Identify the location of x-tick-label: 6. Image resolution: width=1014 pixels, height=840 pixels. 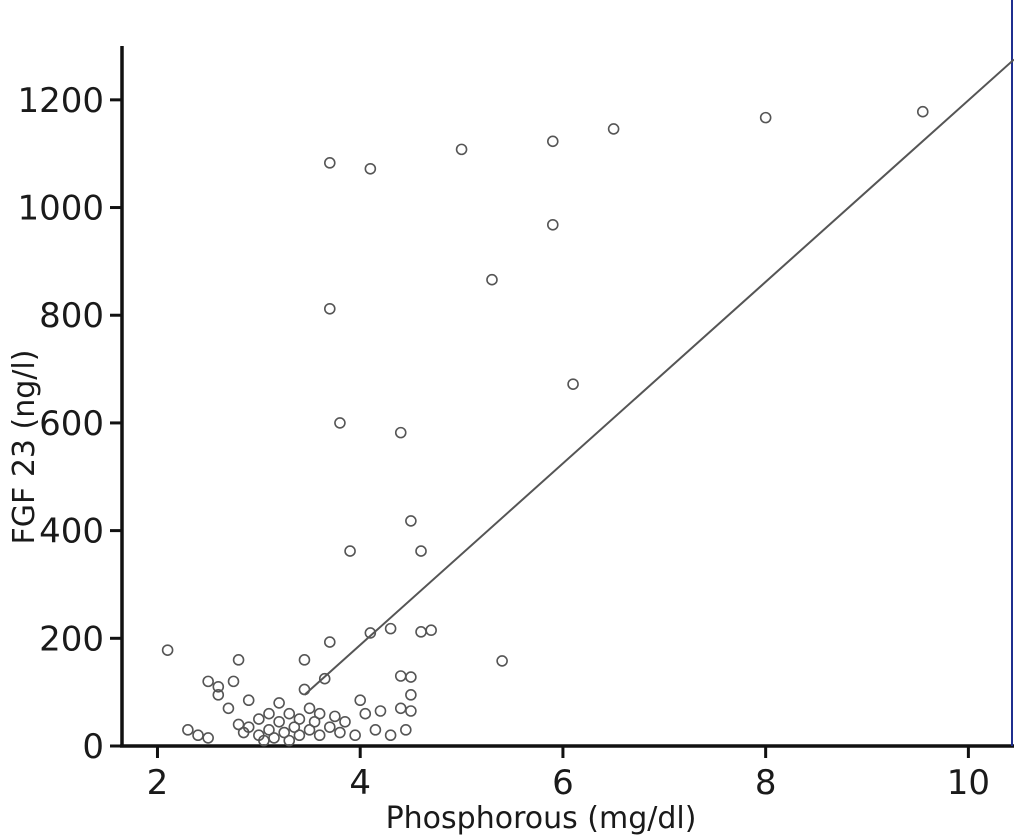
(563, 783).